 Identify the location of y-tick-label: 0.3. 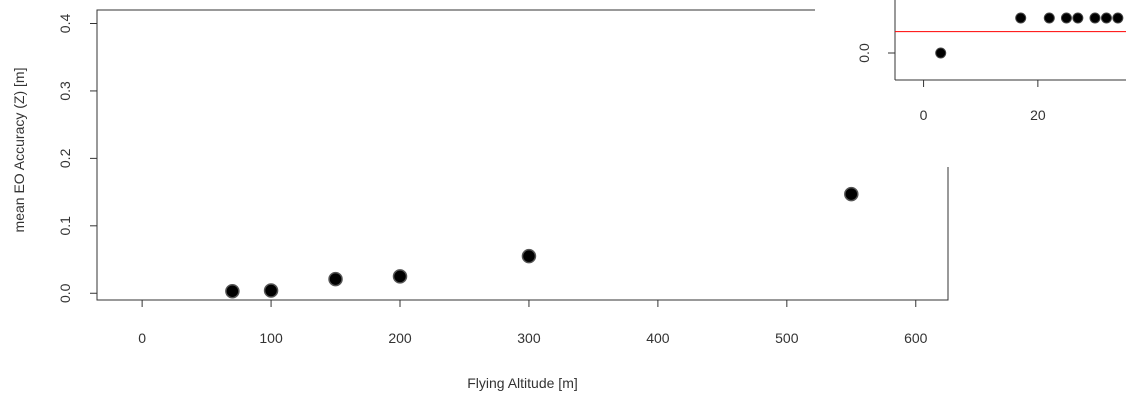
(65, 91).